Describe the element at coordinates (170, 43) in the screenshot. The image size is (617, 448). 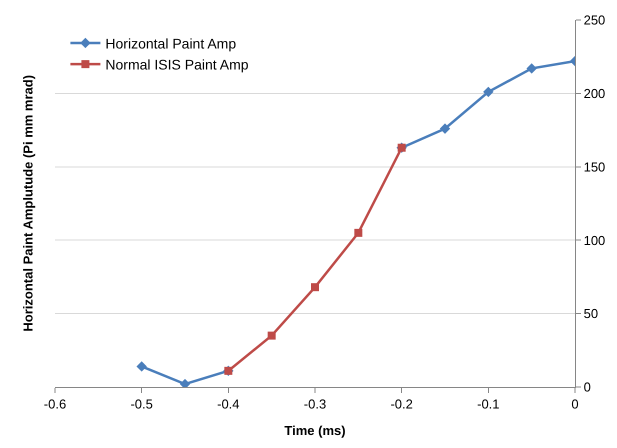
I see `legend-label: Horizontal Paint Amp` at that location.